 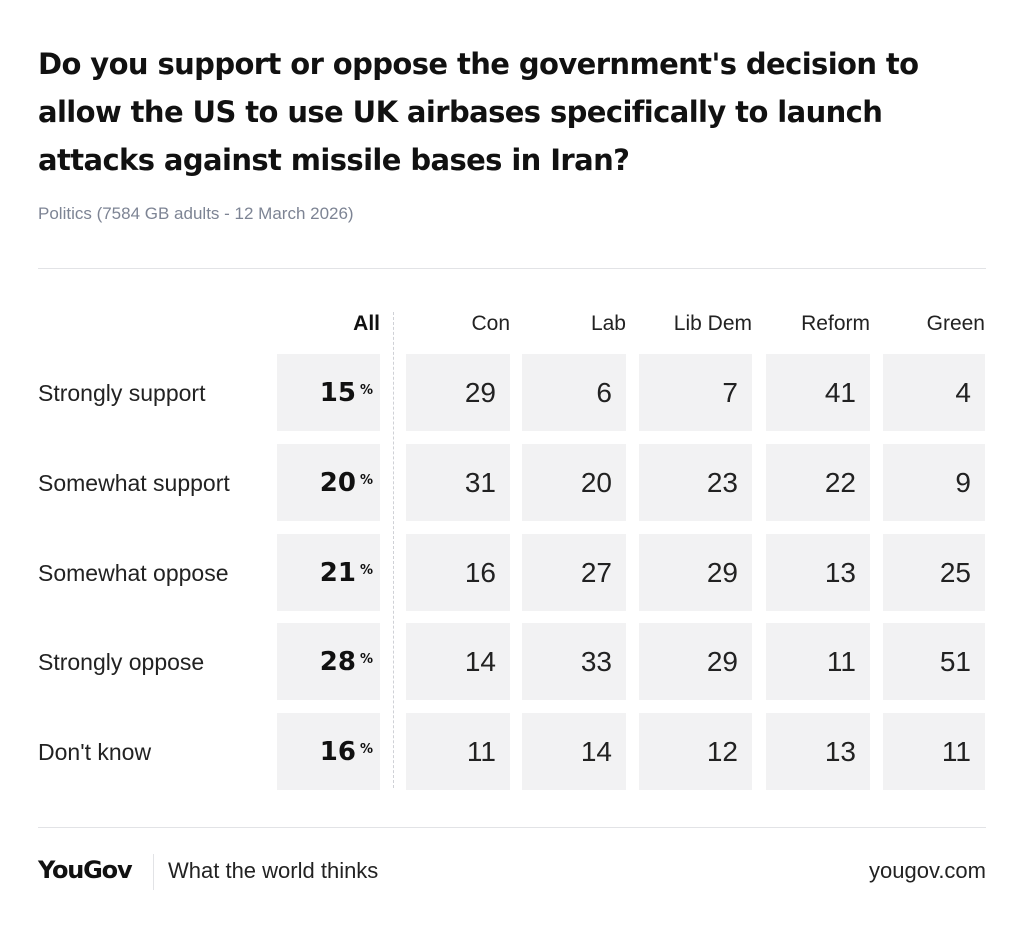 What do you see at coordinates (393, 550) in the screenshot?
I see `all-column-divider` at bounding box center [393, 550].